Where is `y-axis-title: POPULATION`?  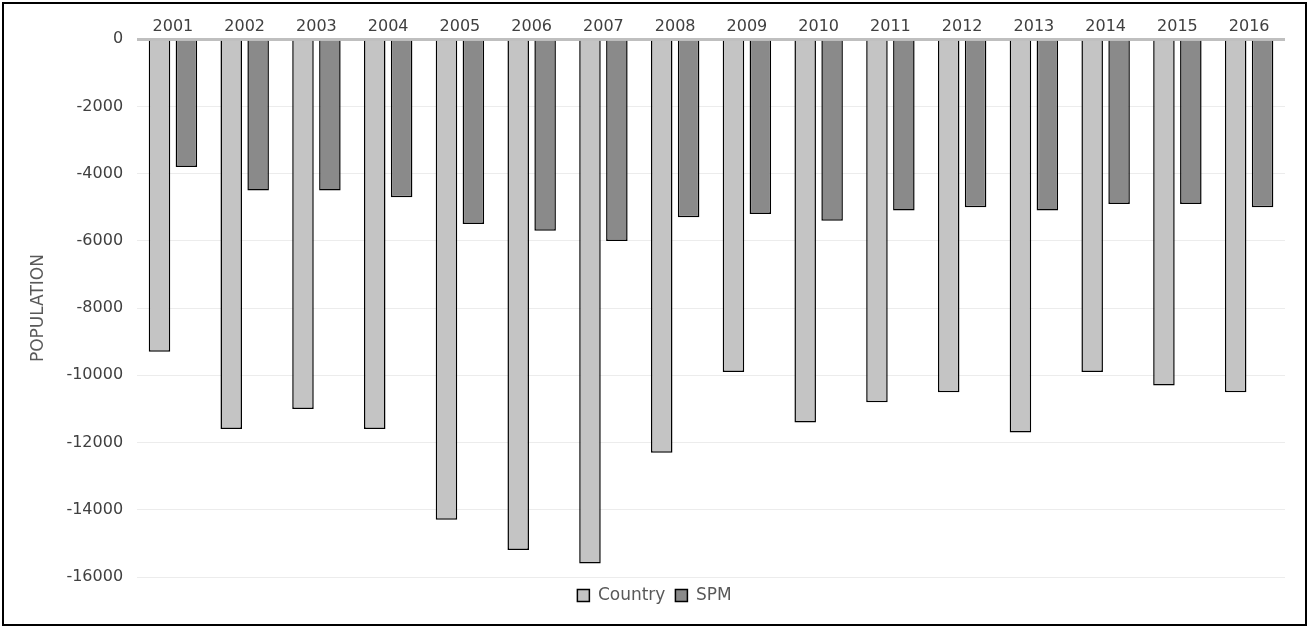
y-axis-title: POPULATION is located at coordinates (36, 308).